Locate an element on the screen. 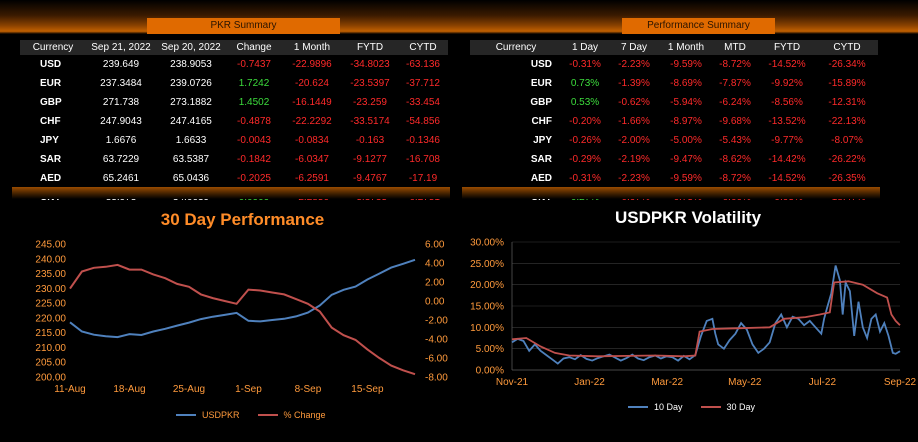 This screenshot has width=918, height=442. y-left-tick-label: 240.00 is located at coordinates (50, 259).